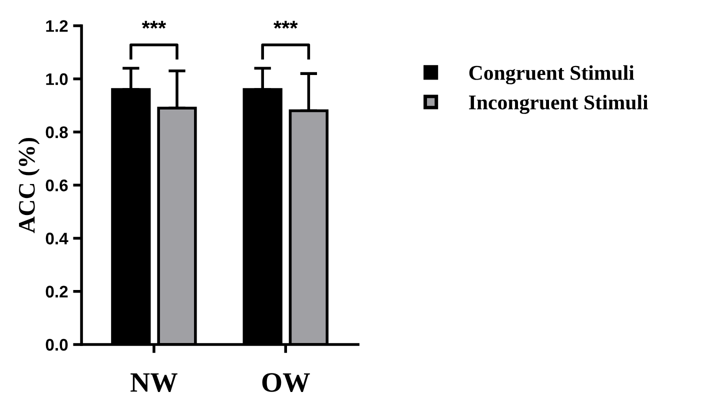 Image resolution: width=709 pixels, height=396 pixels. What do you see at coordinates (154, 382) in the screenshot?
I see `x-tick-label: NW` at bounding box center [154, 382].